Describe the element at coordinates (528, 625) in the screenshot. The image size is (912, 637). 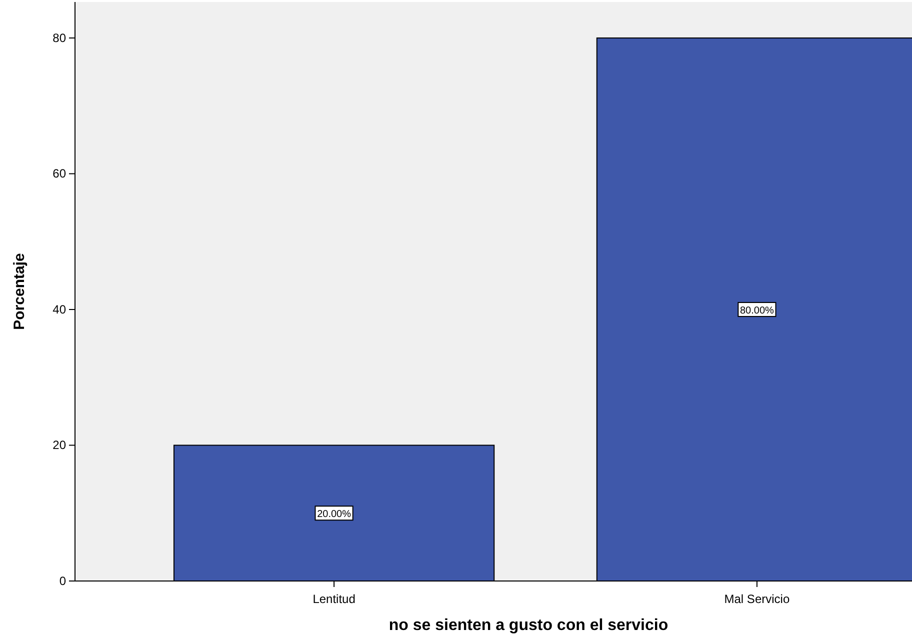
I see `x-axis-title: no se sienten a gusto con el servicio` at that location.